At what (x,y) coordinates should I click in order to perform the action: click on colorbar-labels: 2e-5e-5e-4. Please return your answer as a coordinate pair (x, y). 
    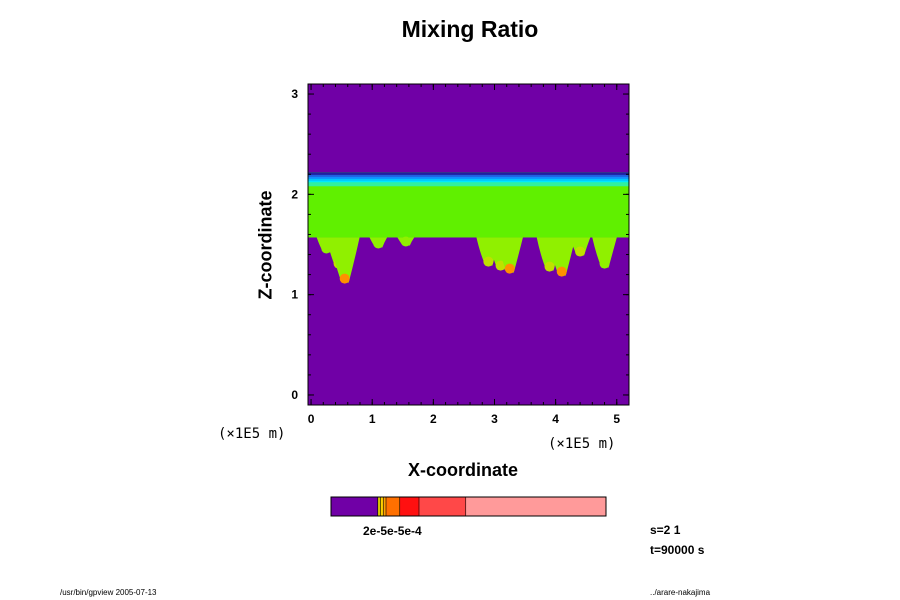
    Looking at the image, I should click on (392, 531).